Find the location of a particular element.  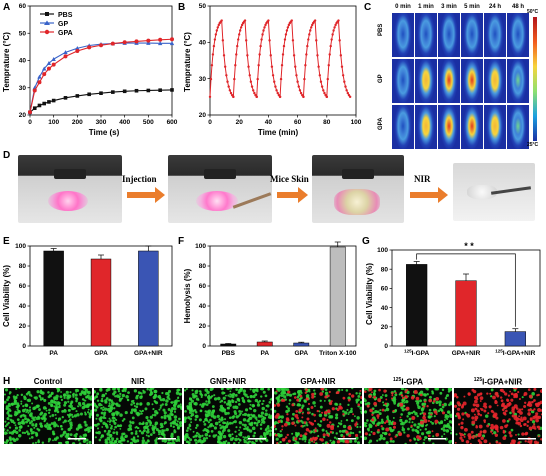

legend-pbs: PBS is located at coordinates (65, 15).